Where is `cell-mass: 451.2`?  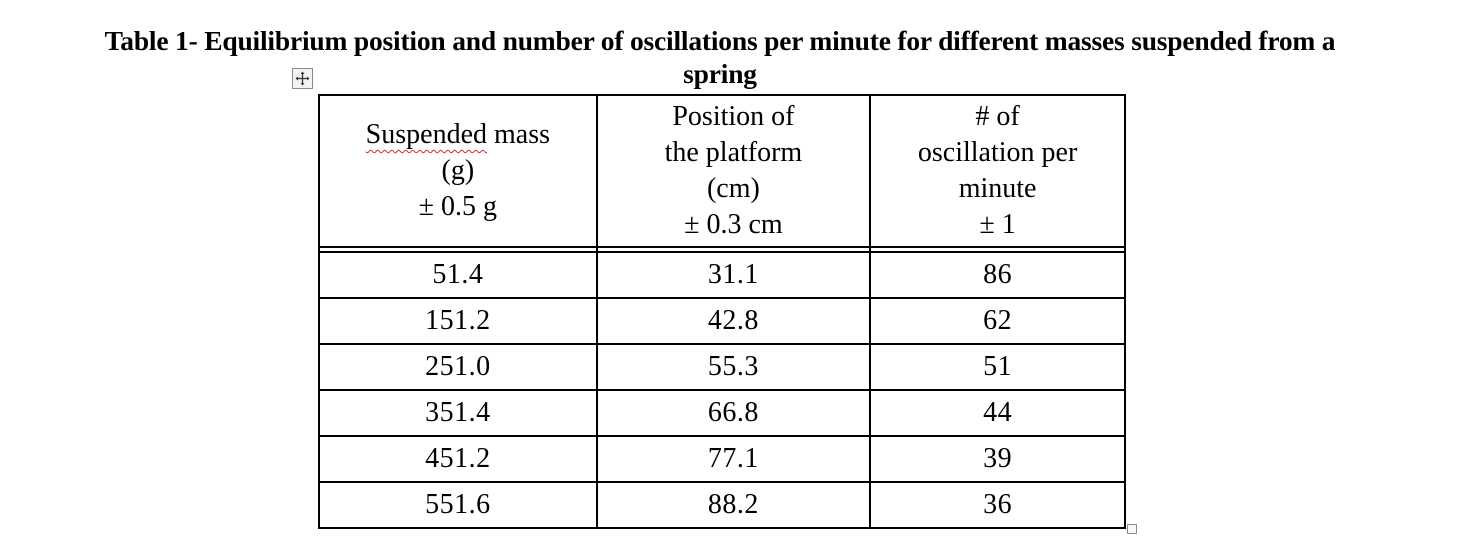 cell-mass: 451.2 is located at coordinates (458, 459).